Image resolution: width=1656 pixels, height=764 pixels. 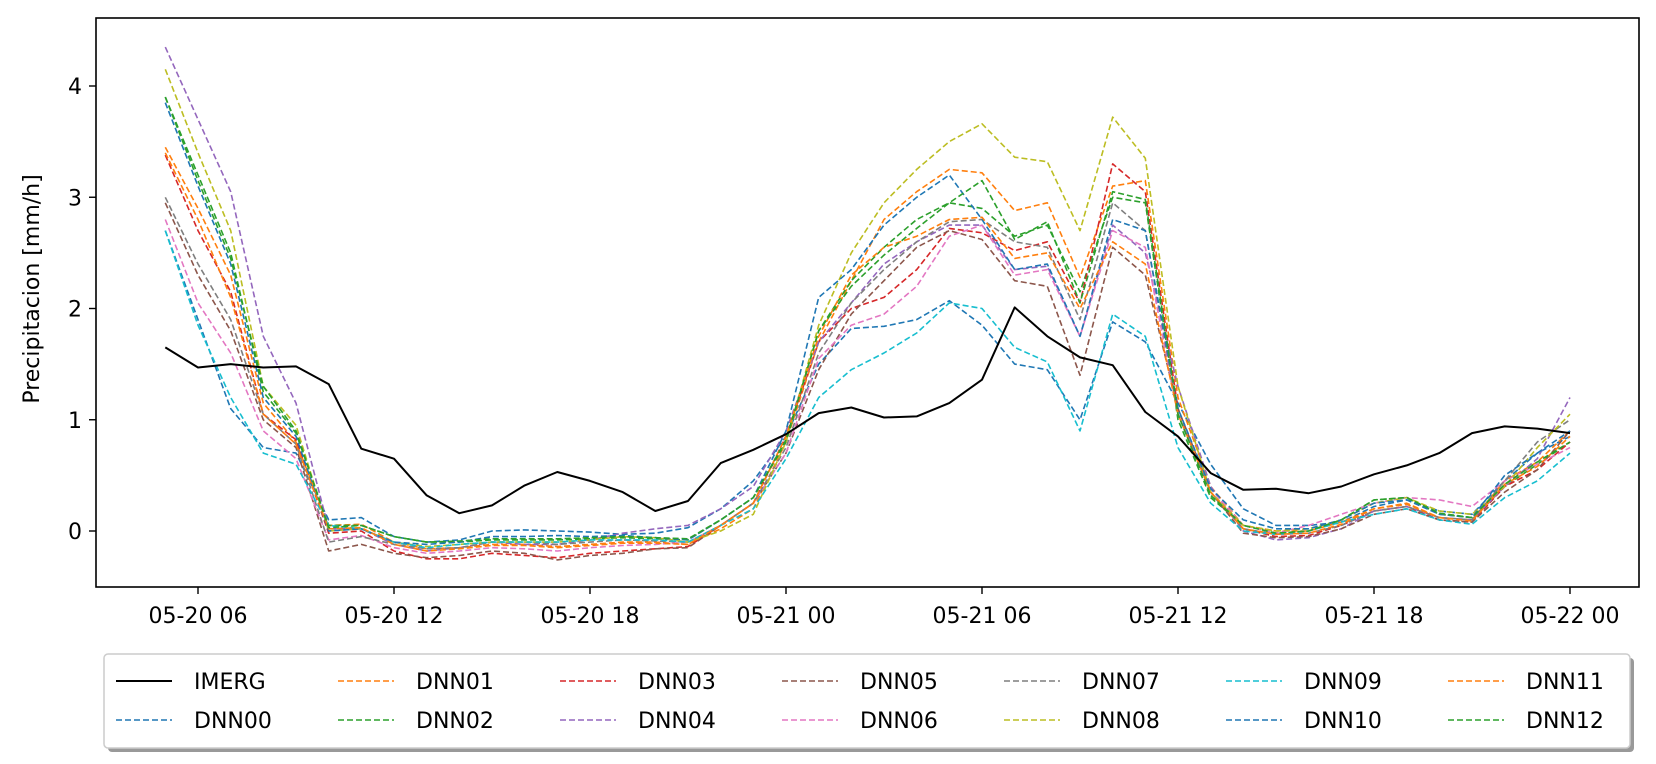 What do you see at coordinates (394, 616) in the screenshot?
I see `x-tick-label: 05-20 12` at bounding box center [394, 616].